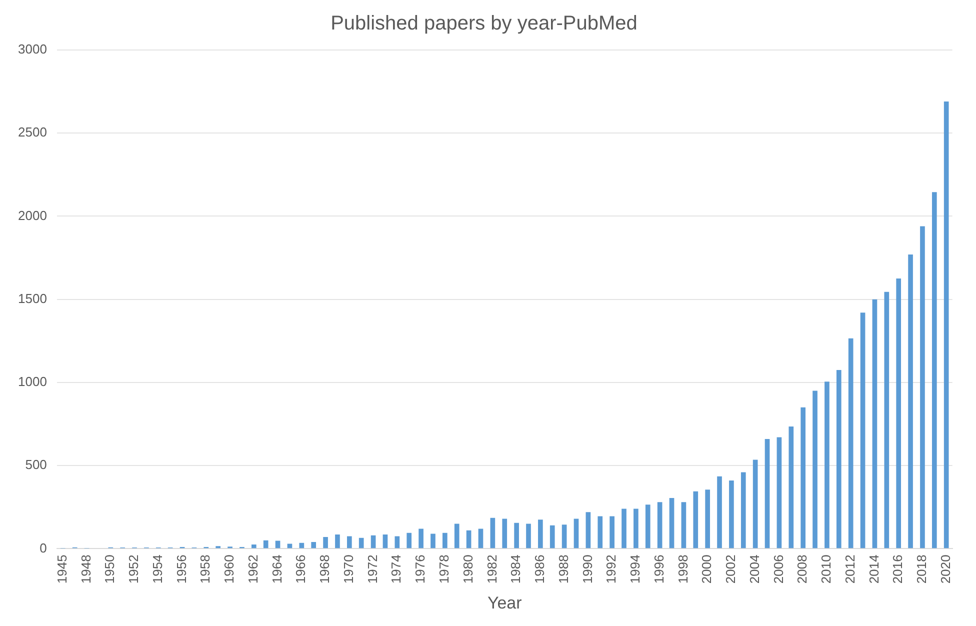 This screenshot has width=976, height=626. Describe the element at coordinates (484, 23) in the screenshot. I see `chart-title: Published papers by year-PubMed` at that location.